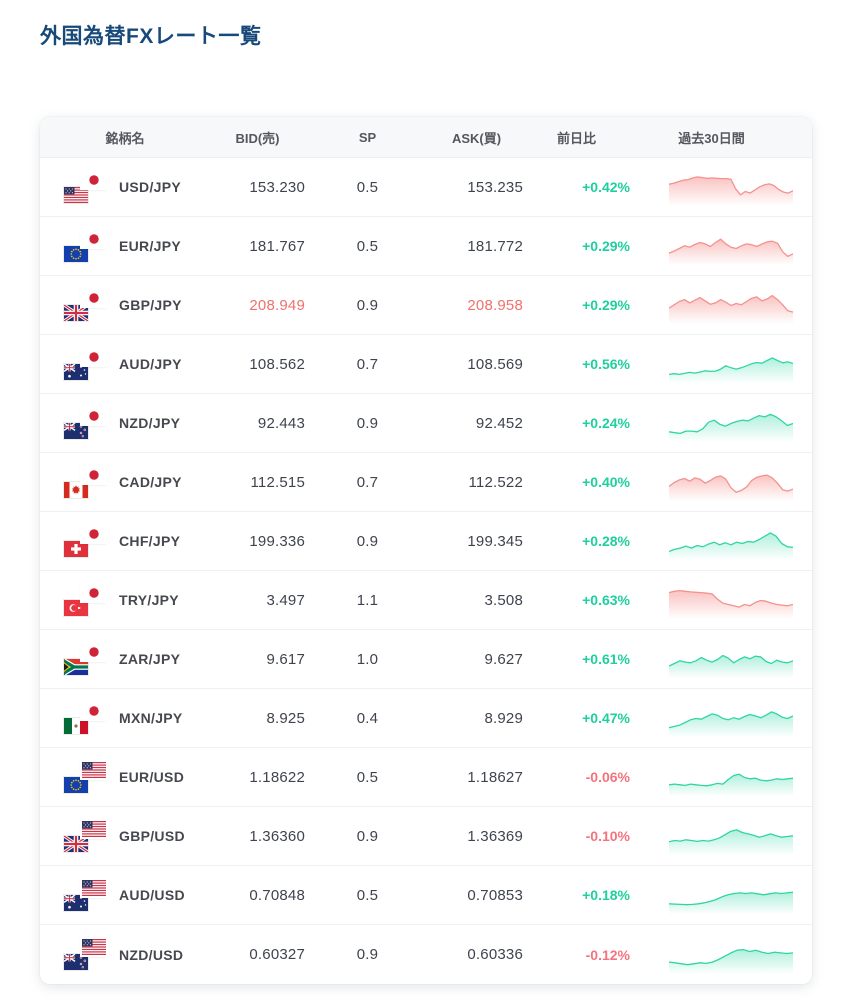 The width and height of the screenshot is (850, 1008). I want to click on daily-change: +0.28%, so click(606, 541).